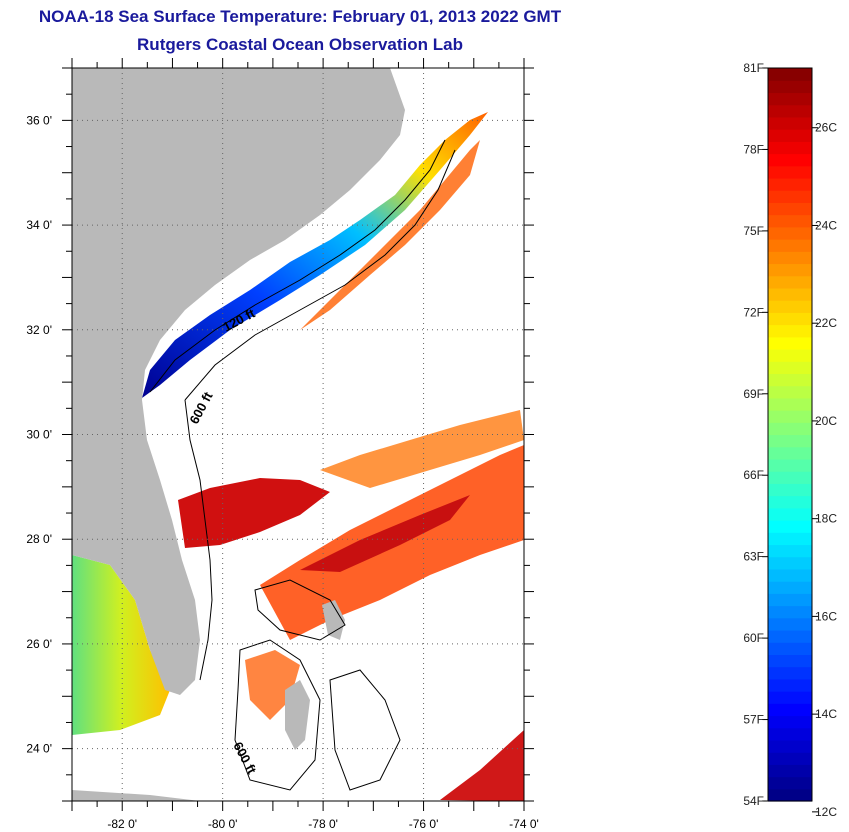 The image size is (849, 832). I want to click on colorbar-c-label: 16C, so click(826, 616).